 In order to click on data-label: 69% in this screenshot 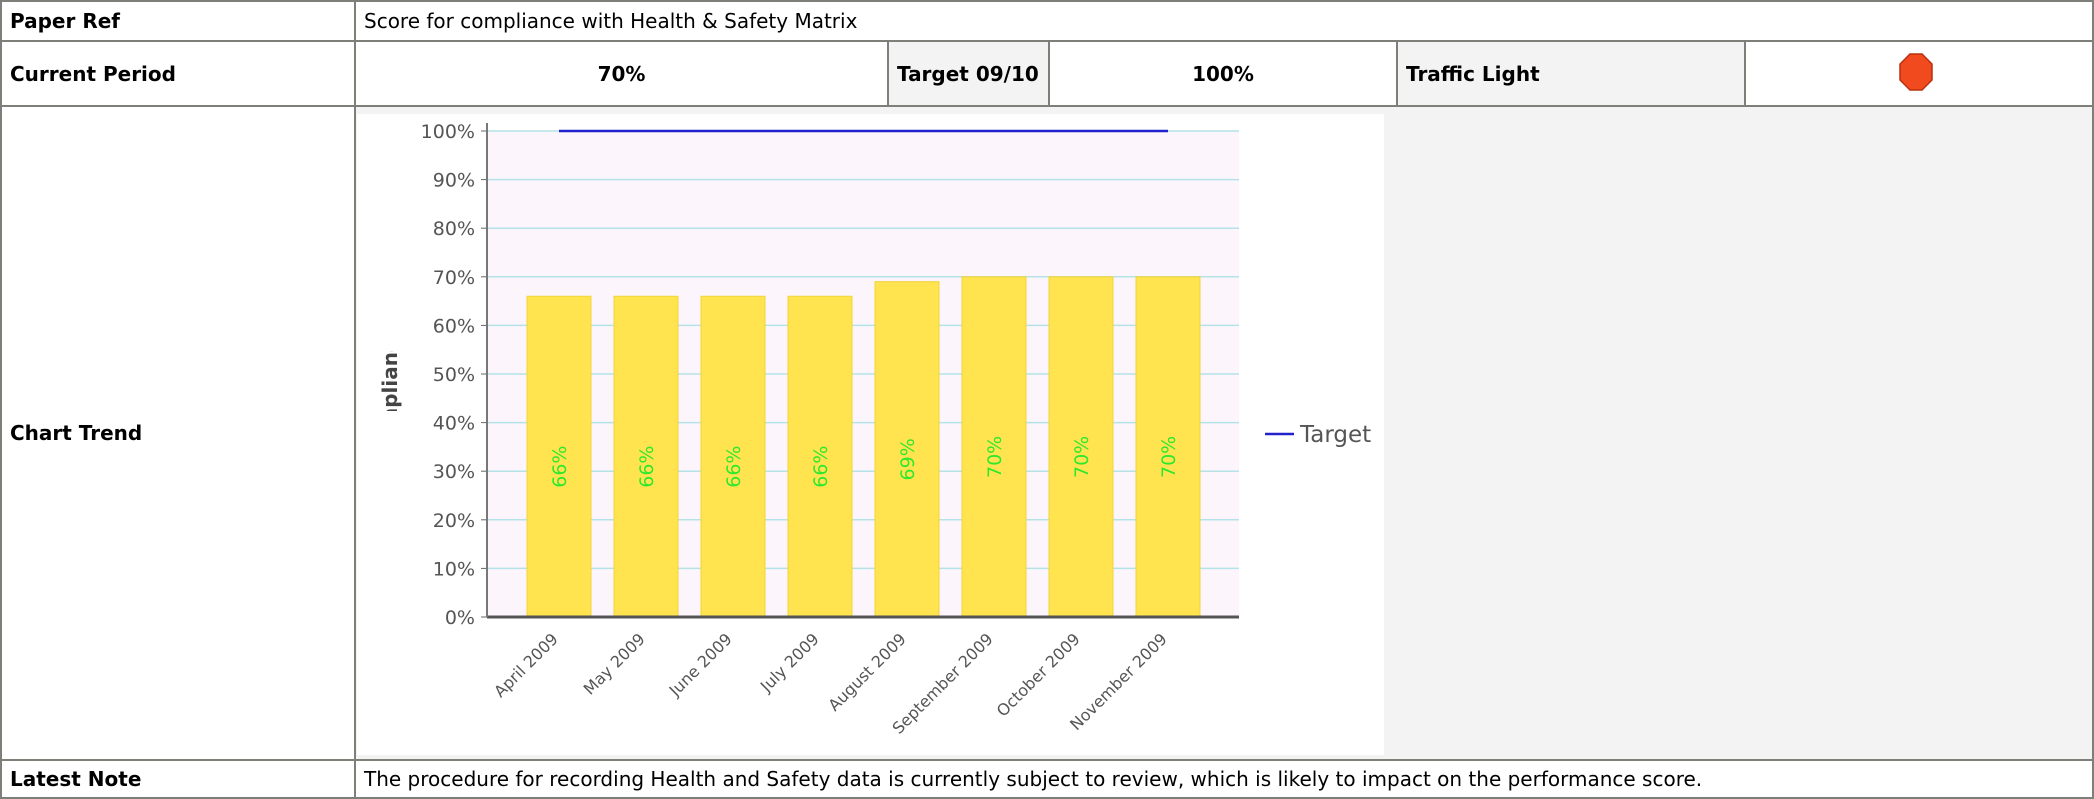, I will do `click(908, 459)`.